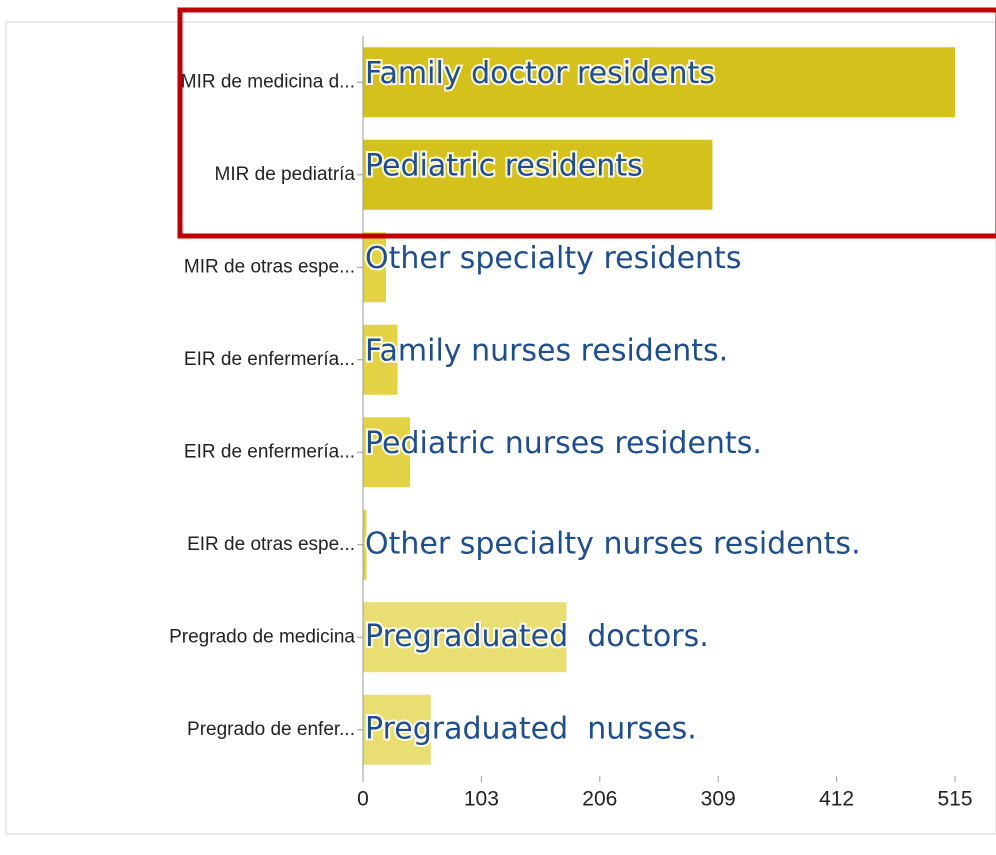 Image resolution: width=996 pixels, height=855 pixels. Describe the element at coordinates (504, 165) in the screenshot. I see `annotation: Pediatric residents` at that location.